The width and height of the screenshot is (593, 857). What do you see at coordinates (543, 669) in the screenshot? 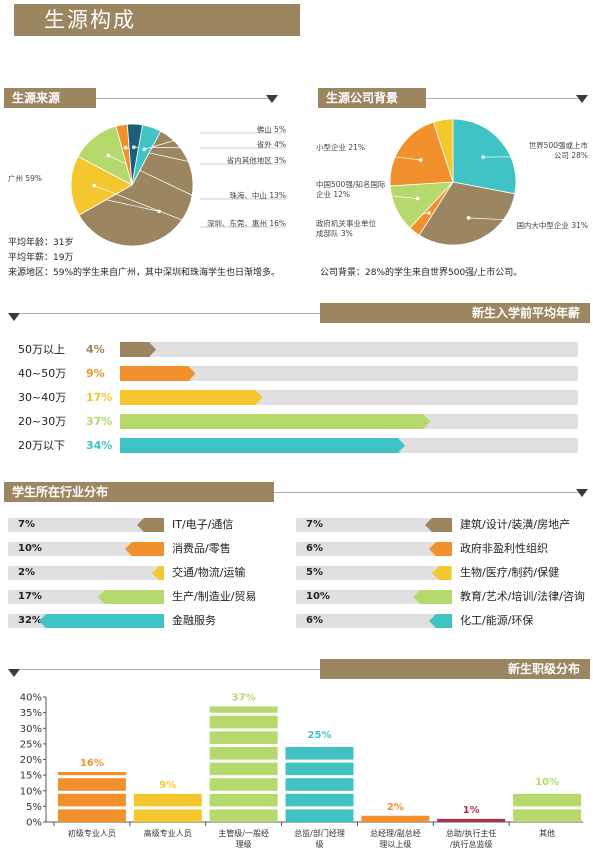
I see `level-section-title: 新生职级分布` at bounding box center [543, 669].